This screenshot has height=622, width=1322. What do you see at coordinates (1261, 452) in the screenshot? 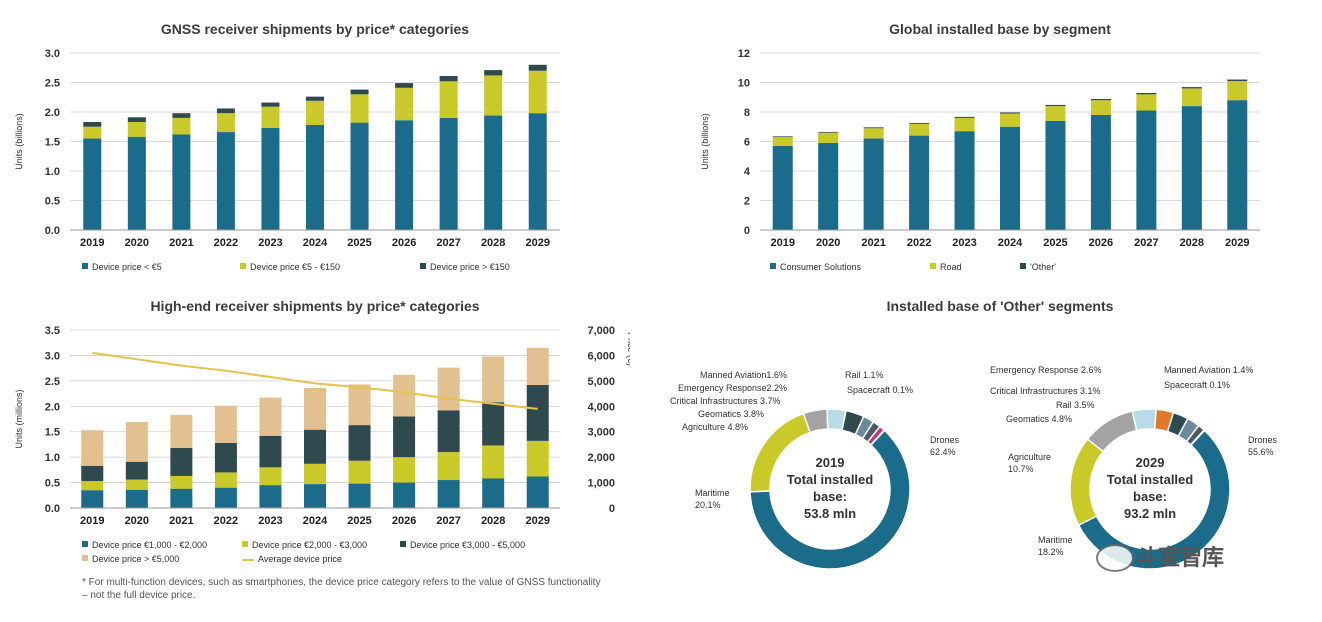
I see `c4-slice-label: 55.6%` at bounding box center [1261, 452].